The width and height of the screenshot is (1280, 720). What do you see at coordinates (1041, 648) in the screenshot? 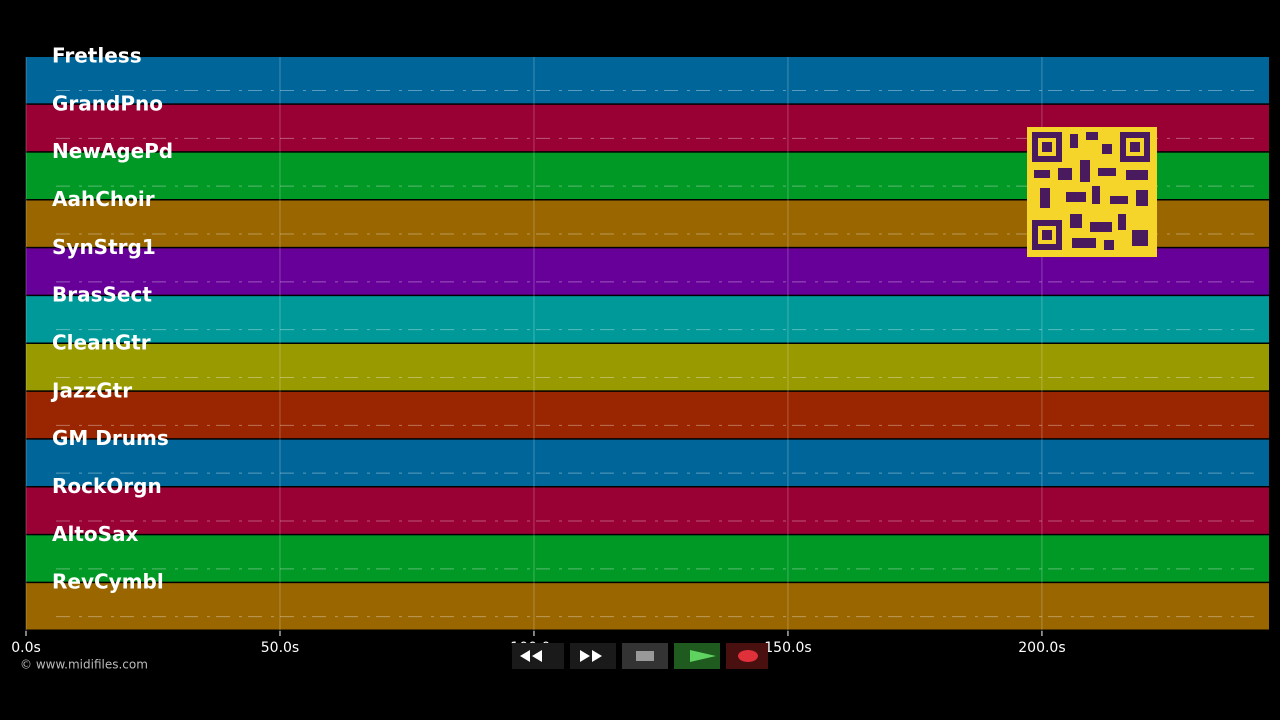
I see `x-tick-label: 200.0s` at bounding box center [1041, 648].